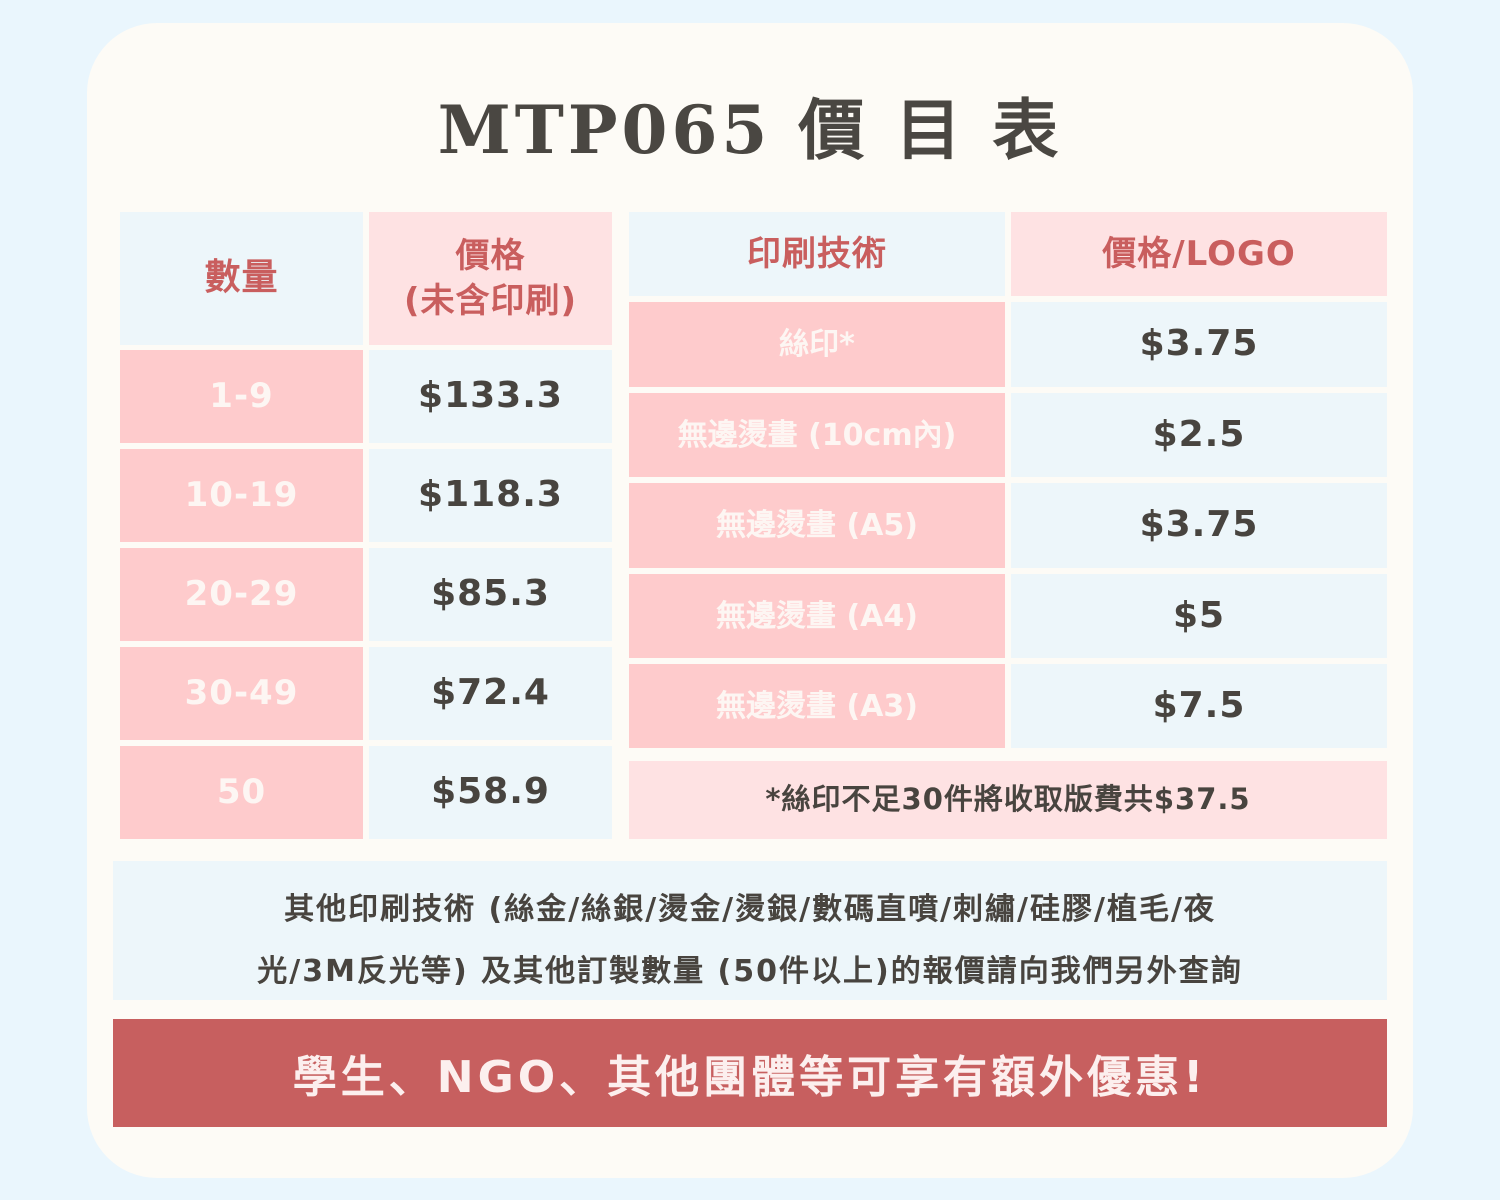  What do you see at coordinates (490, 278) in the screenshot?
I see `header-price-excl-print: 價格 (未含印刷)` at bounding box center [490, 278].